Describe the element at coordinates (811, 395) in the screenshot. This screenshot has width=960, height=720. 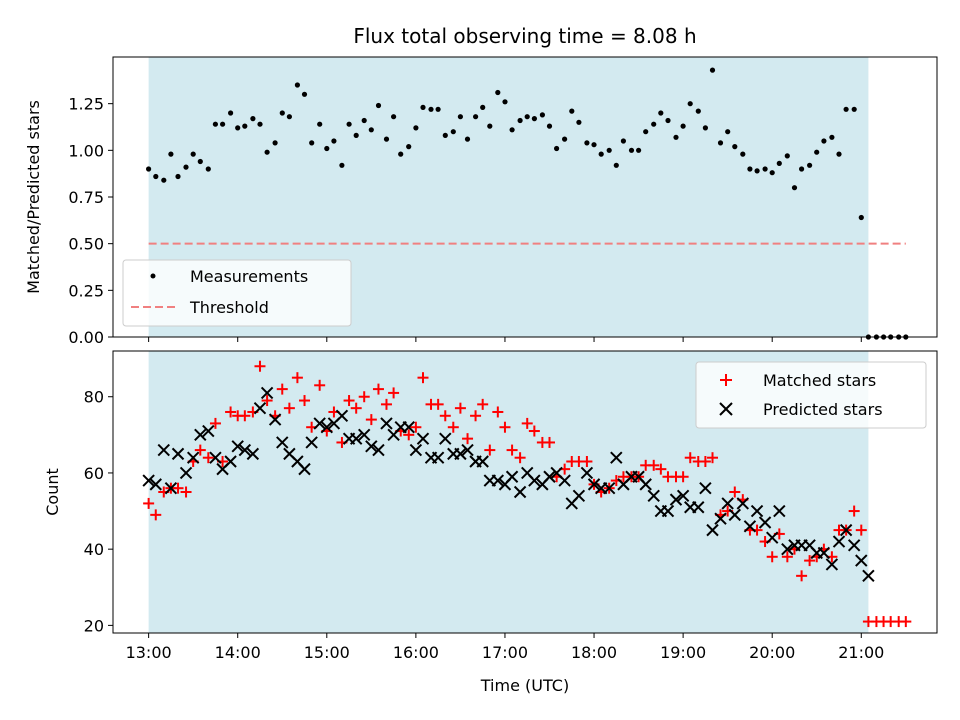
I see `bottom-legend-box` at that location.